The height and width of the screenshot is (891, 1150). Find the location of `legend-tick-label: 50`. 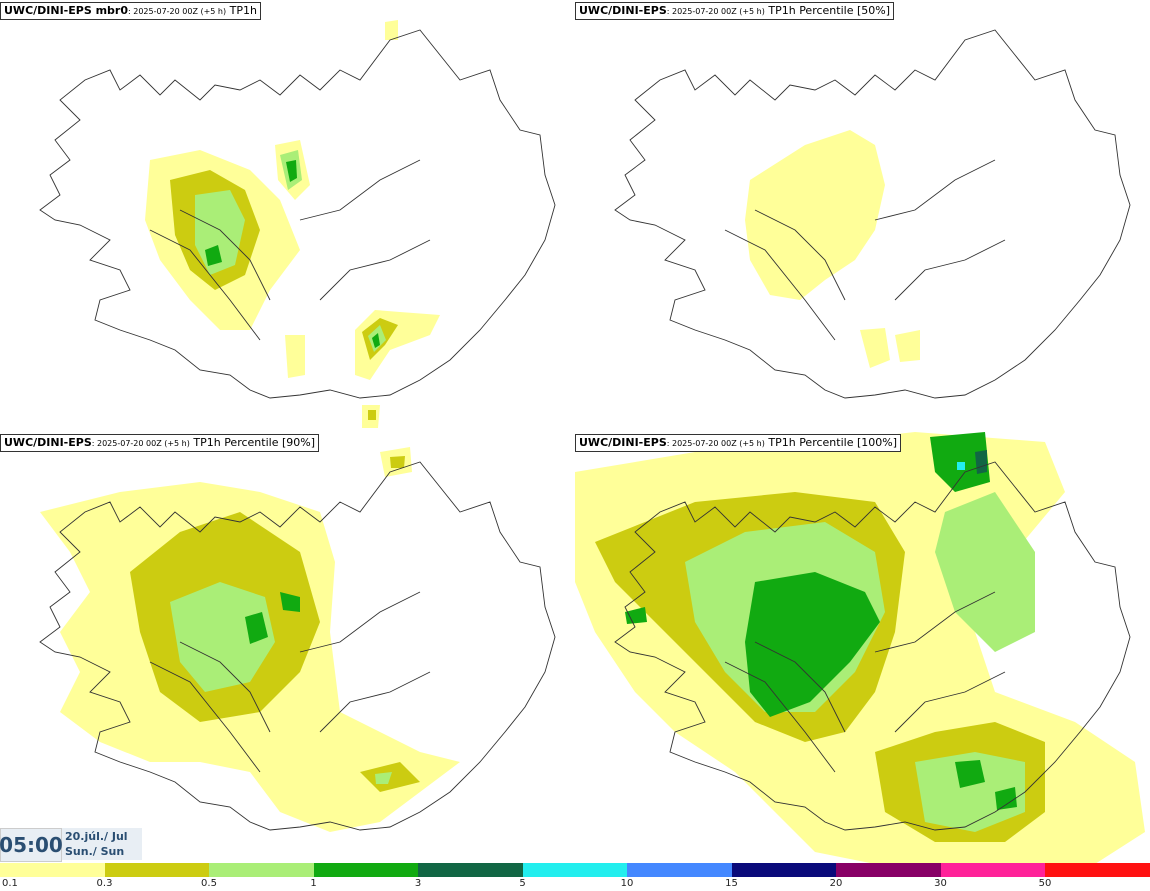

legend-tick-label: 50 is located at coordinates (1045, 883).